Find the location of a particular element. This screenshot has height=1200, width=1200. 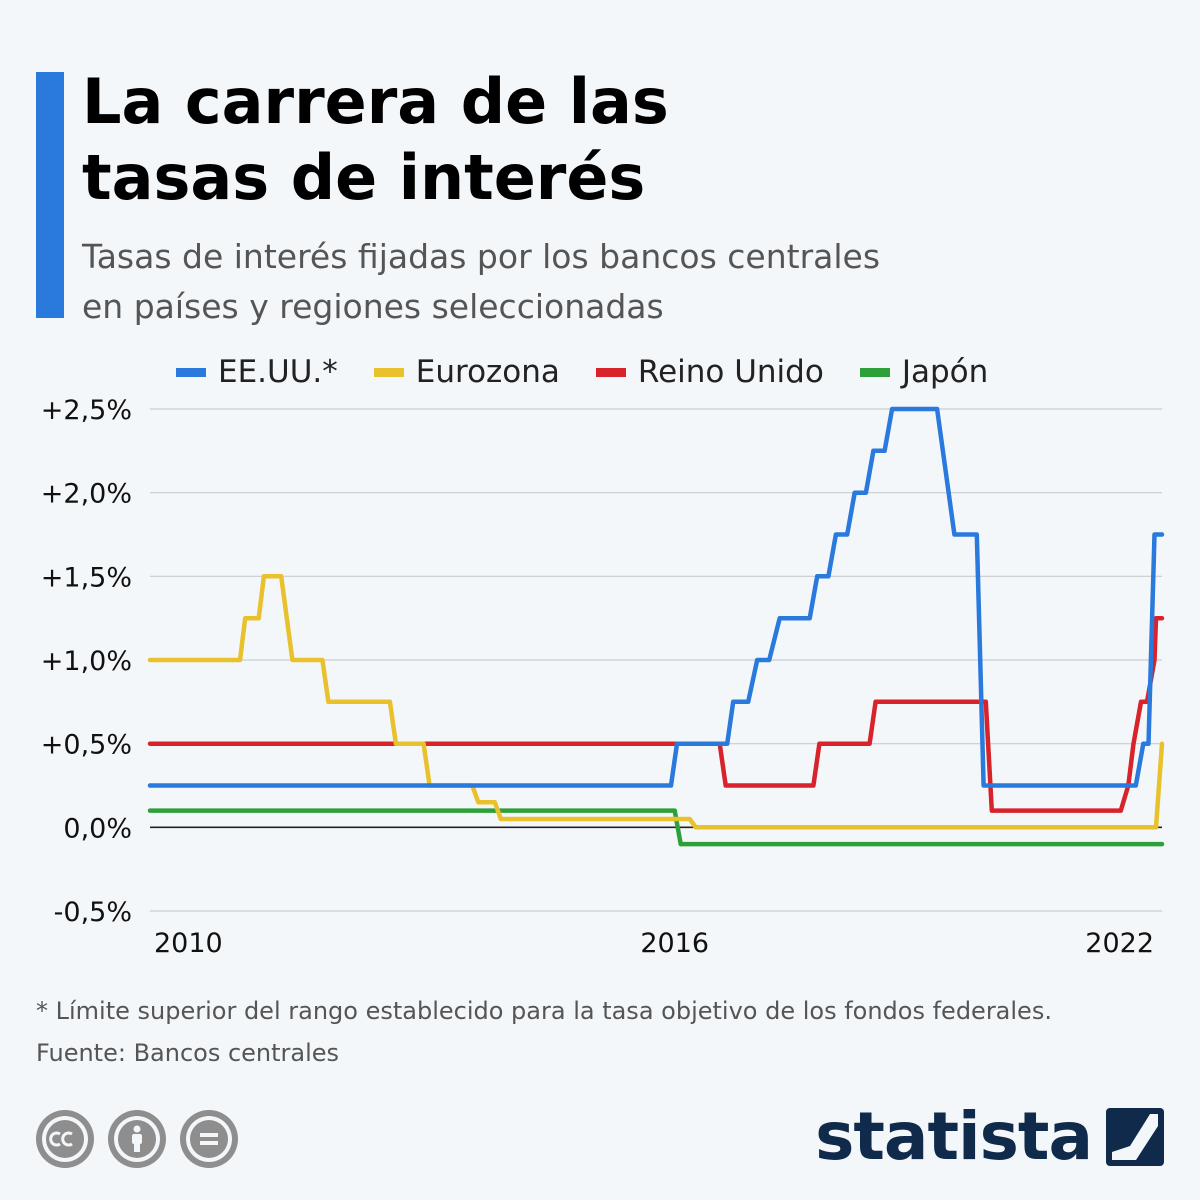

chart-legend: EE.UU.* Eurozona Reino Unido Japón is located at coordinates (600, 372).